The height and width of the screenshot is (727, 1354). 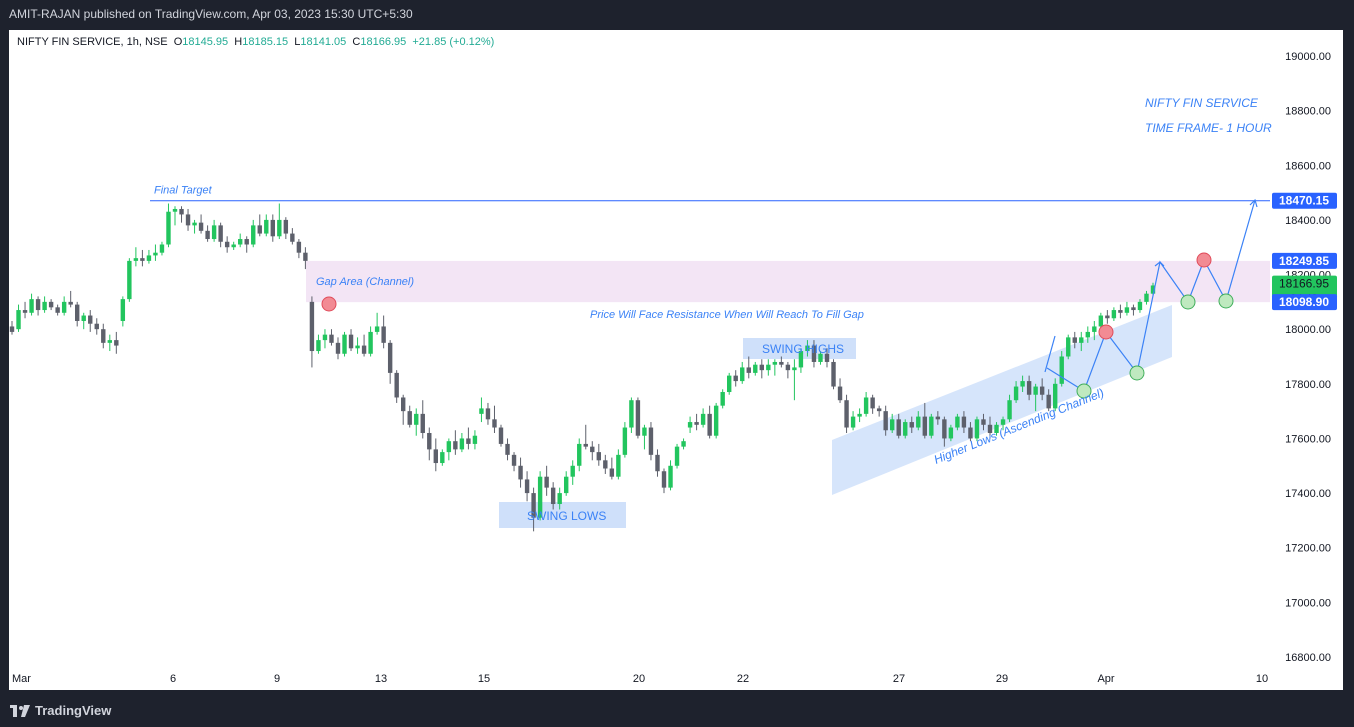 What do you see at coordinates (323, 42) in the screenshot?
I see `low-value: 18141.05` at bounding box center [323, 42].